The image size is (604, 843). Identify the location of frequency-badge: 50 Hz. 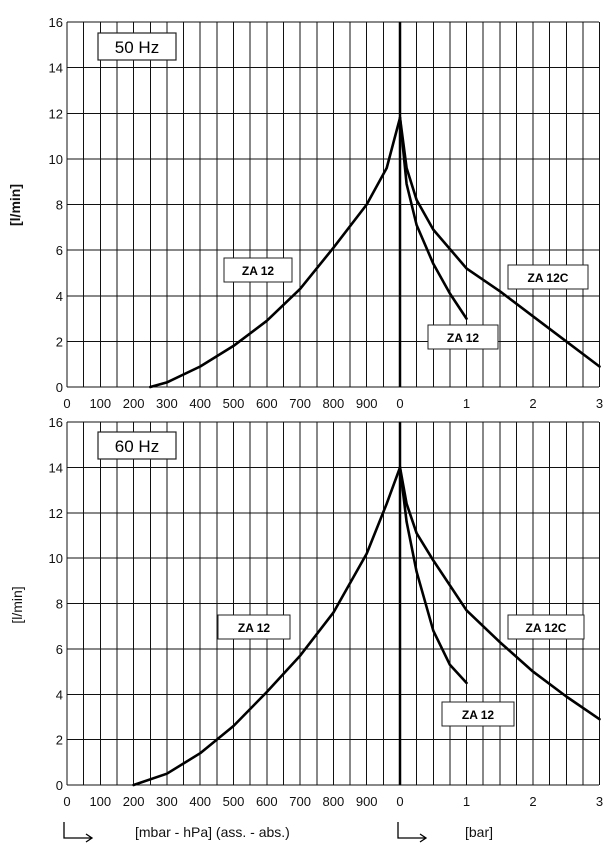
(137, 47).